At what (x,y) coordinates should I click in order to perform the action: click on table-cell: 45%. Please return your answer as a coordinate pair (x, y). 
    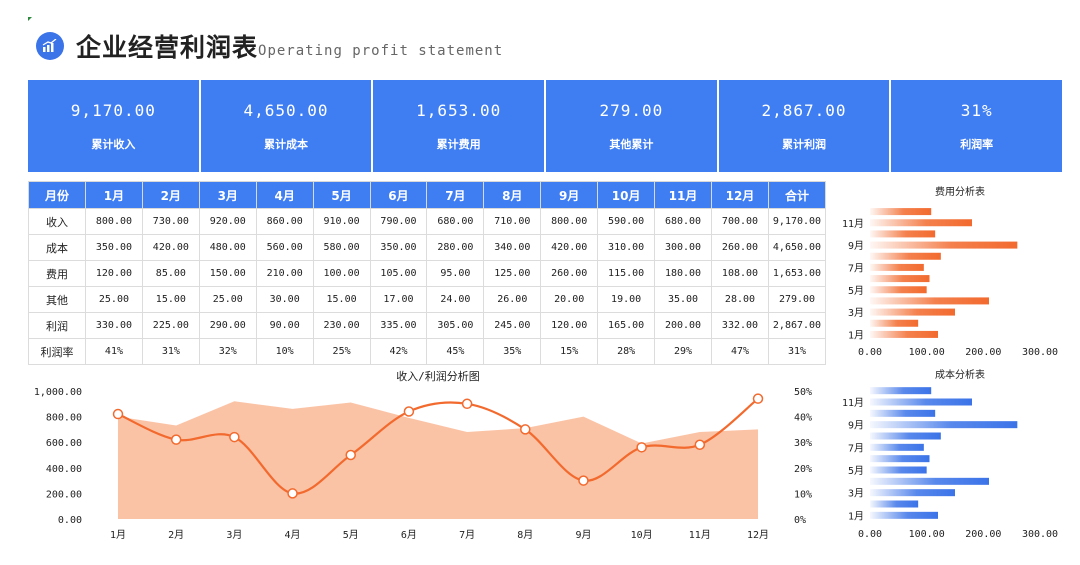
    Looking at the image, I should click on (455, 351).